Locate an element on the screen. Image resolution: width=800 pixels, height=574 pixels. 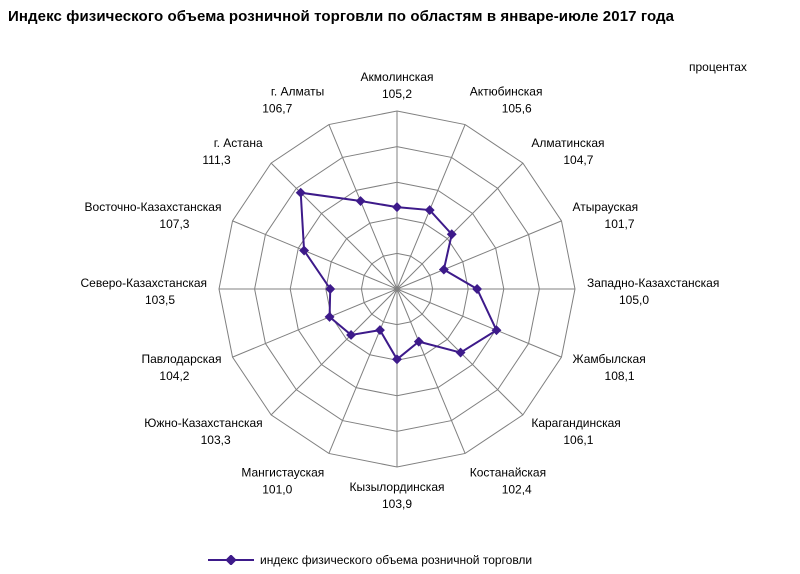
category-label-3: Алматинская is located at coordinates (567, 143).